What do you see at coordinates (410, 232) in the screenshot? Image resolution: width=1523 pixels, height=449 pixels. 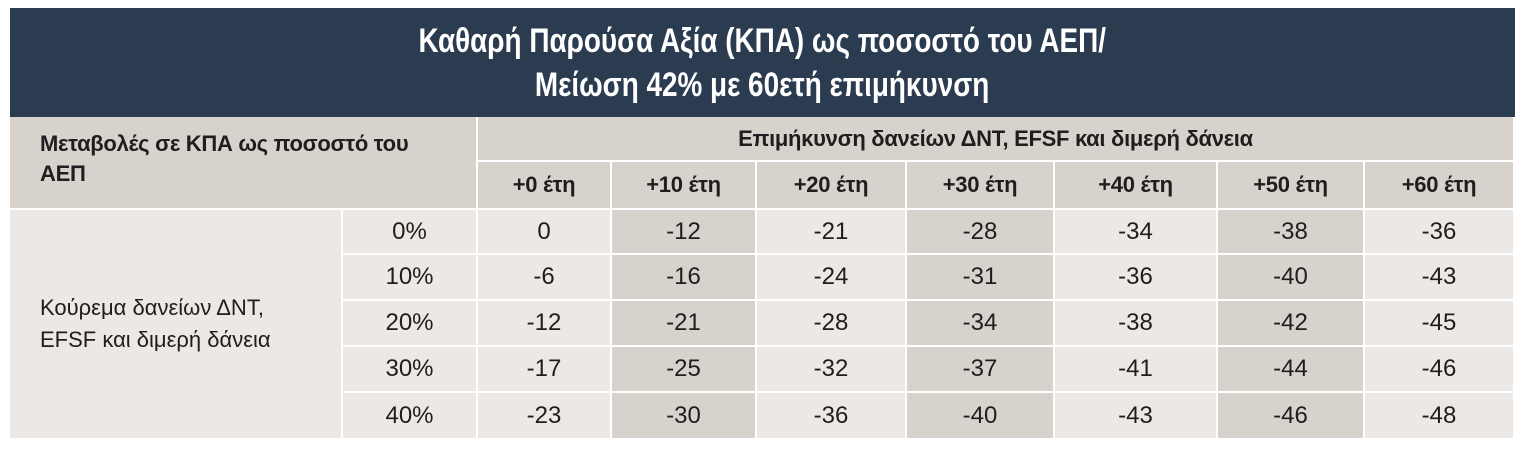 I see `haircut-label: 0%` at bounding box center [410, 232].